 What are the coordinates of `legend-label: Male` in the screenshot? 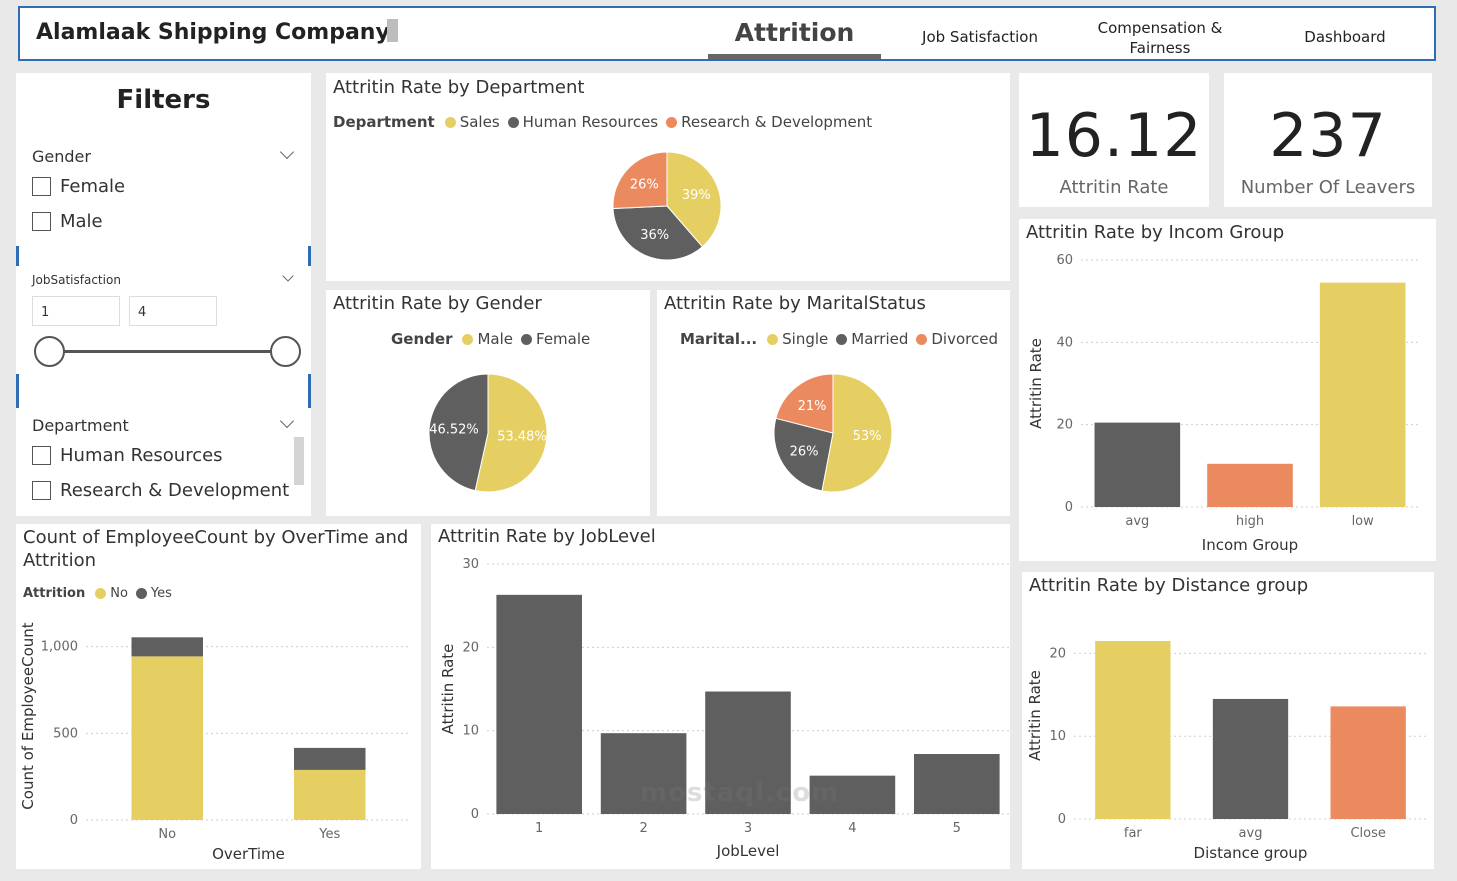 It's located at (495, 339).